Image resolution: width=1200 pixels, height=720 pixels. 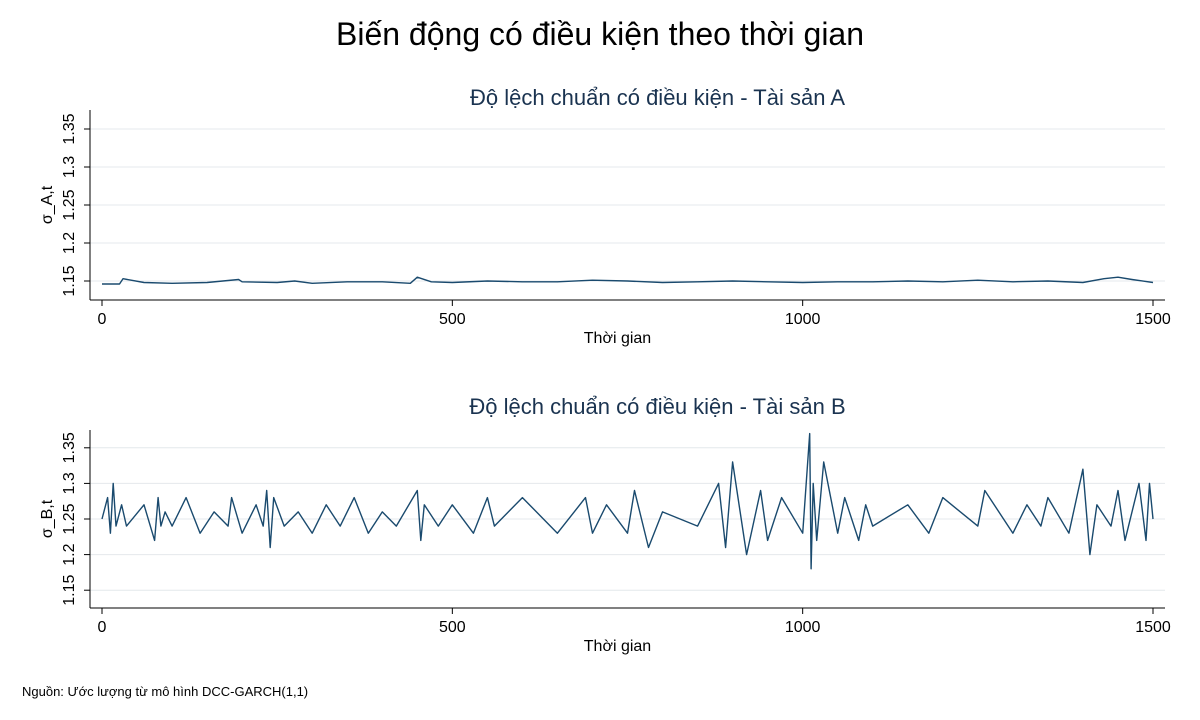 I want to click on panel-title: Độ lệch chuẩn có điều kiện - Tài sản A, so click(x=657, y=97).